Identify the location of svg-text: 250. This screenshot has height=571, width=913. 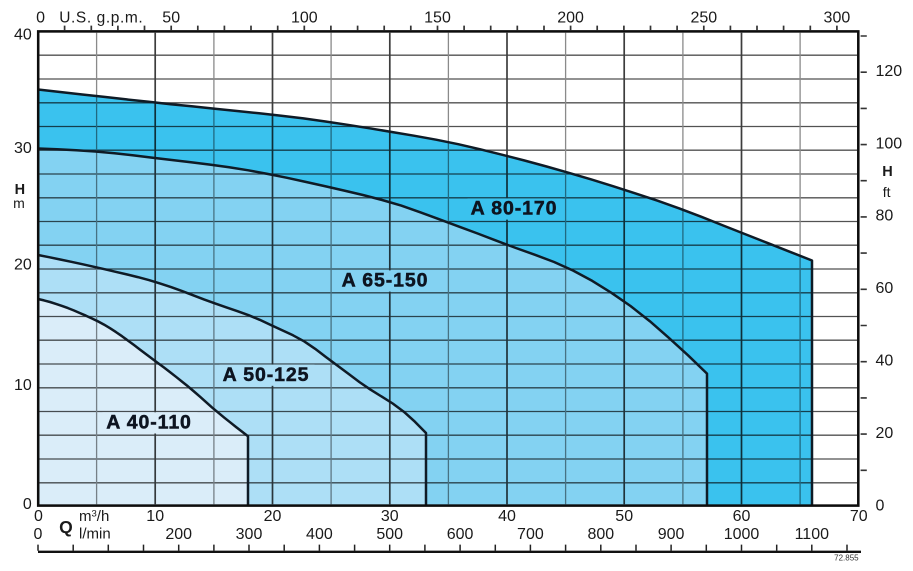
(703, 18).